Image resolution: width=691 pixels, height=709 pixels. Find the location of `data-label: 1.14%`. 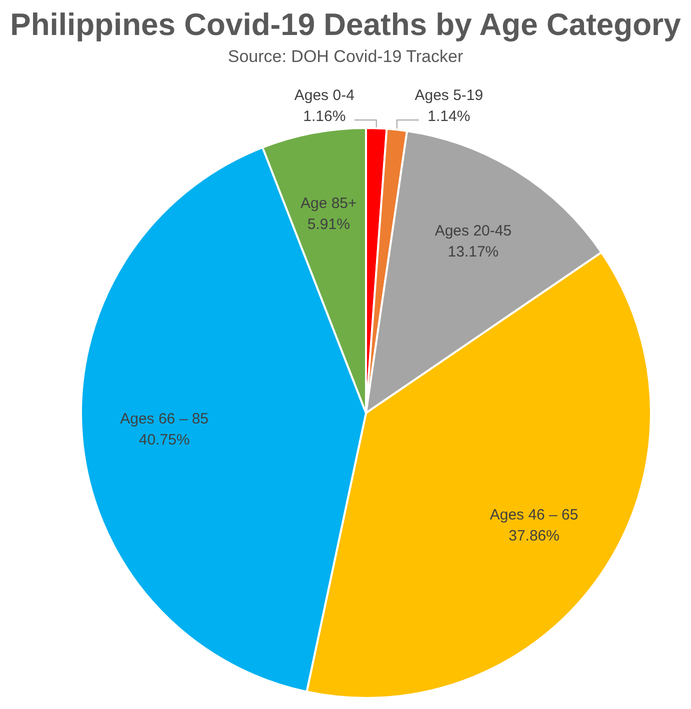

data-label: 1.14% is located at coordinates (449, 116).